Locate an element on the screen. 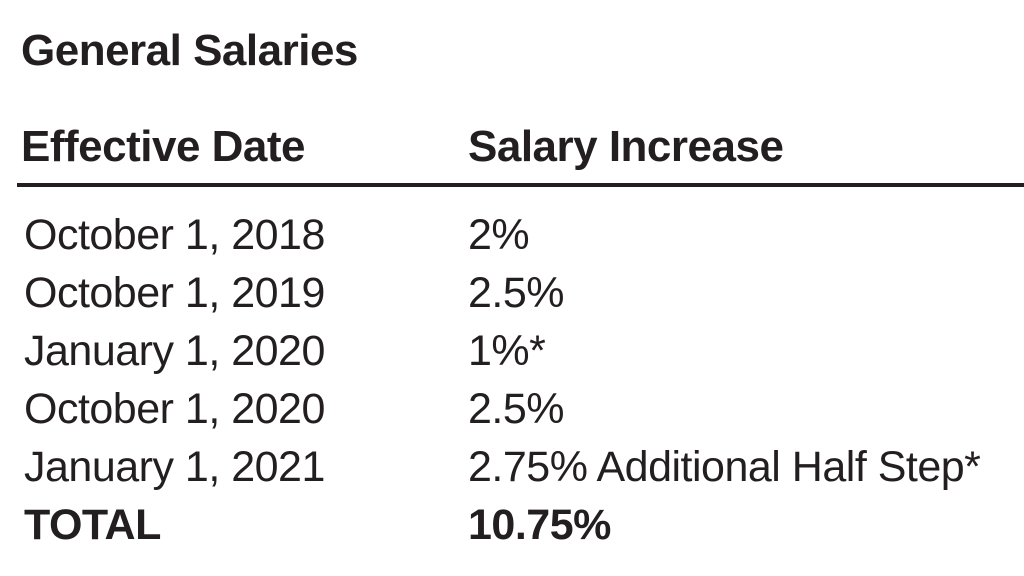 Image resolution: width=1024 pixels, height=576 pixels. effective-date-cell: October 1, 2018 is located at coordinates (174, 235).